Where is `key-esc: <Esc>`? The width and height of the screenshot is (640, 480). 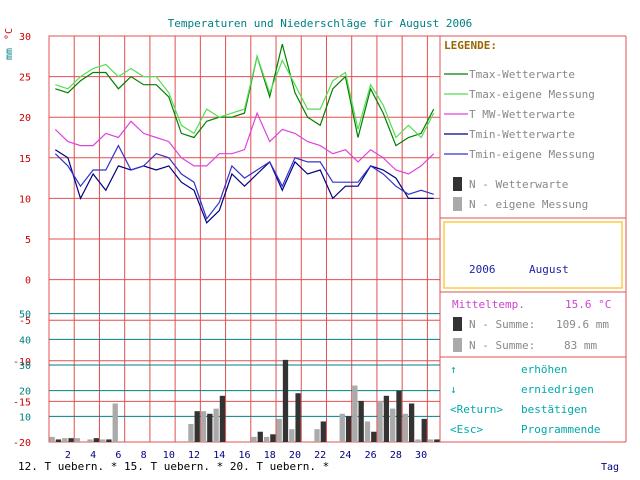
key-esc: <Esc> is located at coordinates (466, 429).